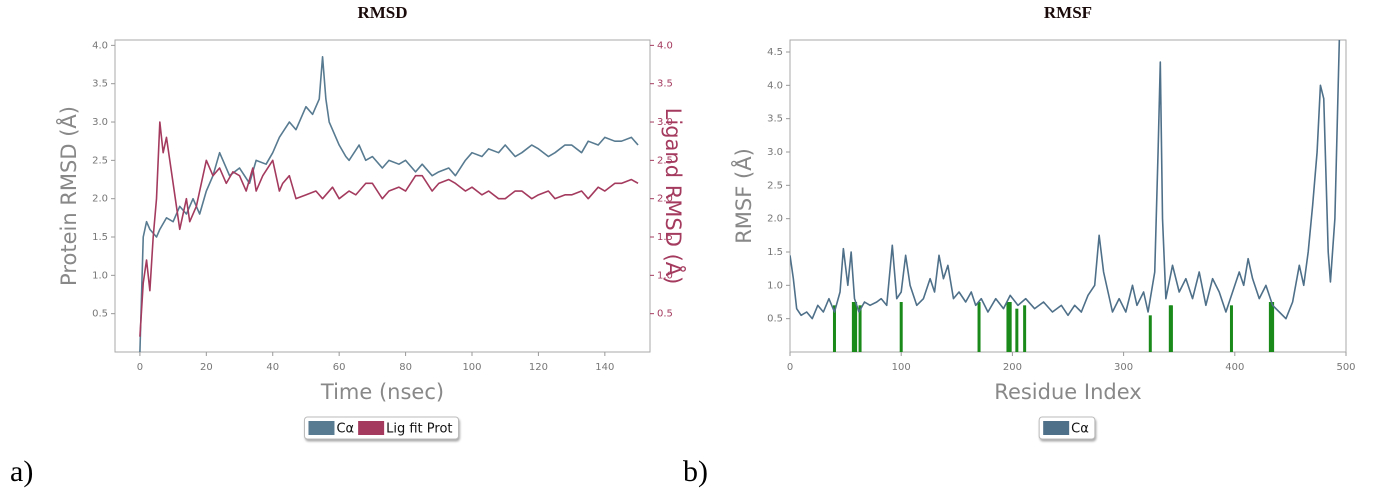 The height and width of the screenshot is (498, 1379). What do you see at coordinates (382, 392) in the screenshot?
I see `x-axis-label: Time (nsec)` at bounding box center [382, 392].